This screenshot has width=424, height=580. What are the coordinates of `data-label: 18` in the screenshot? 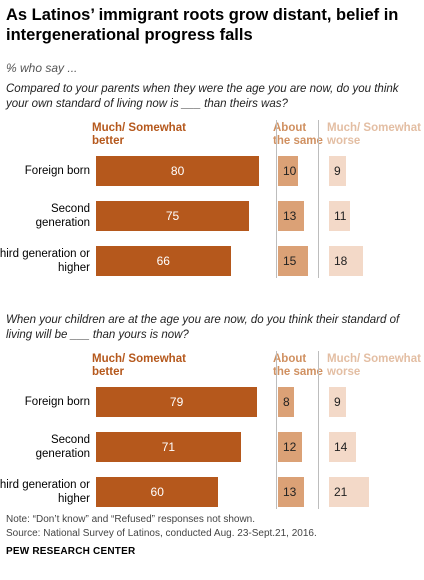 It's located at (341, 261).